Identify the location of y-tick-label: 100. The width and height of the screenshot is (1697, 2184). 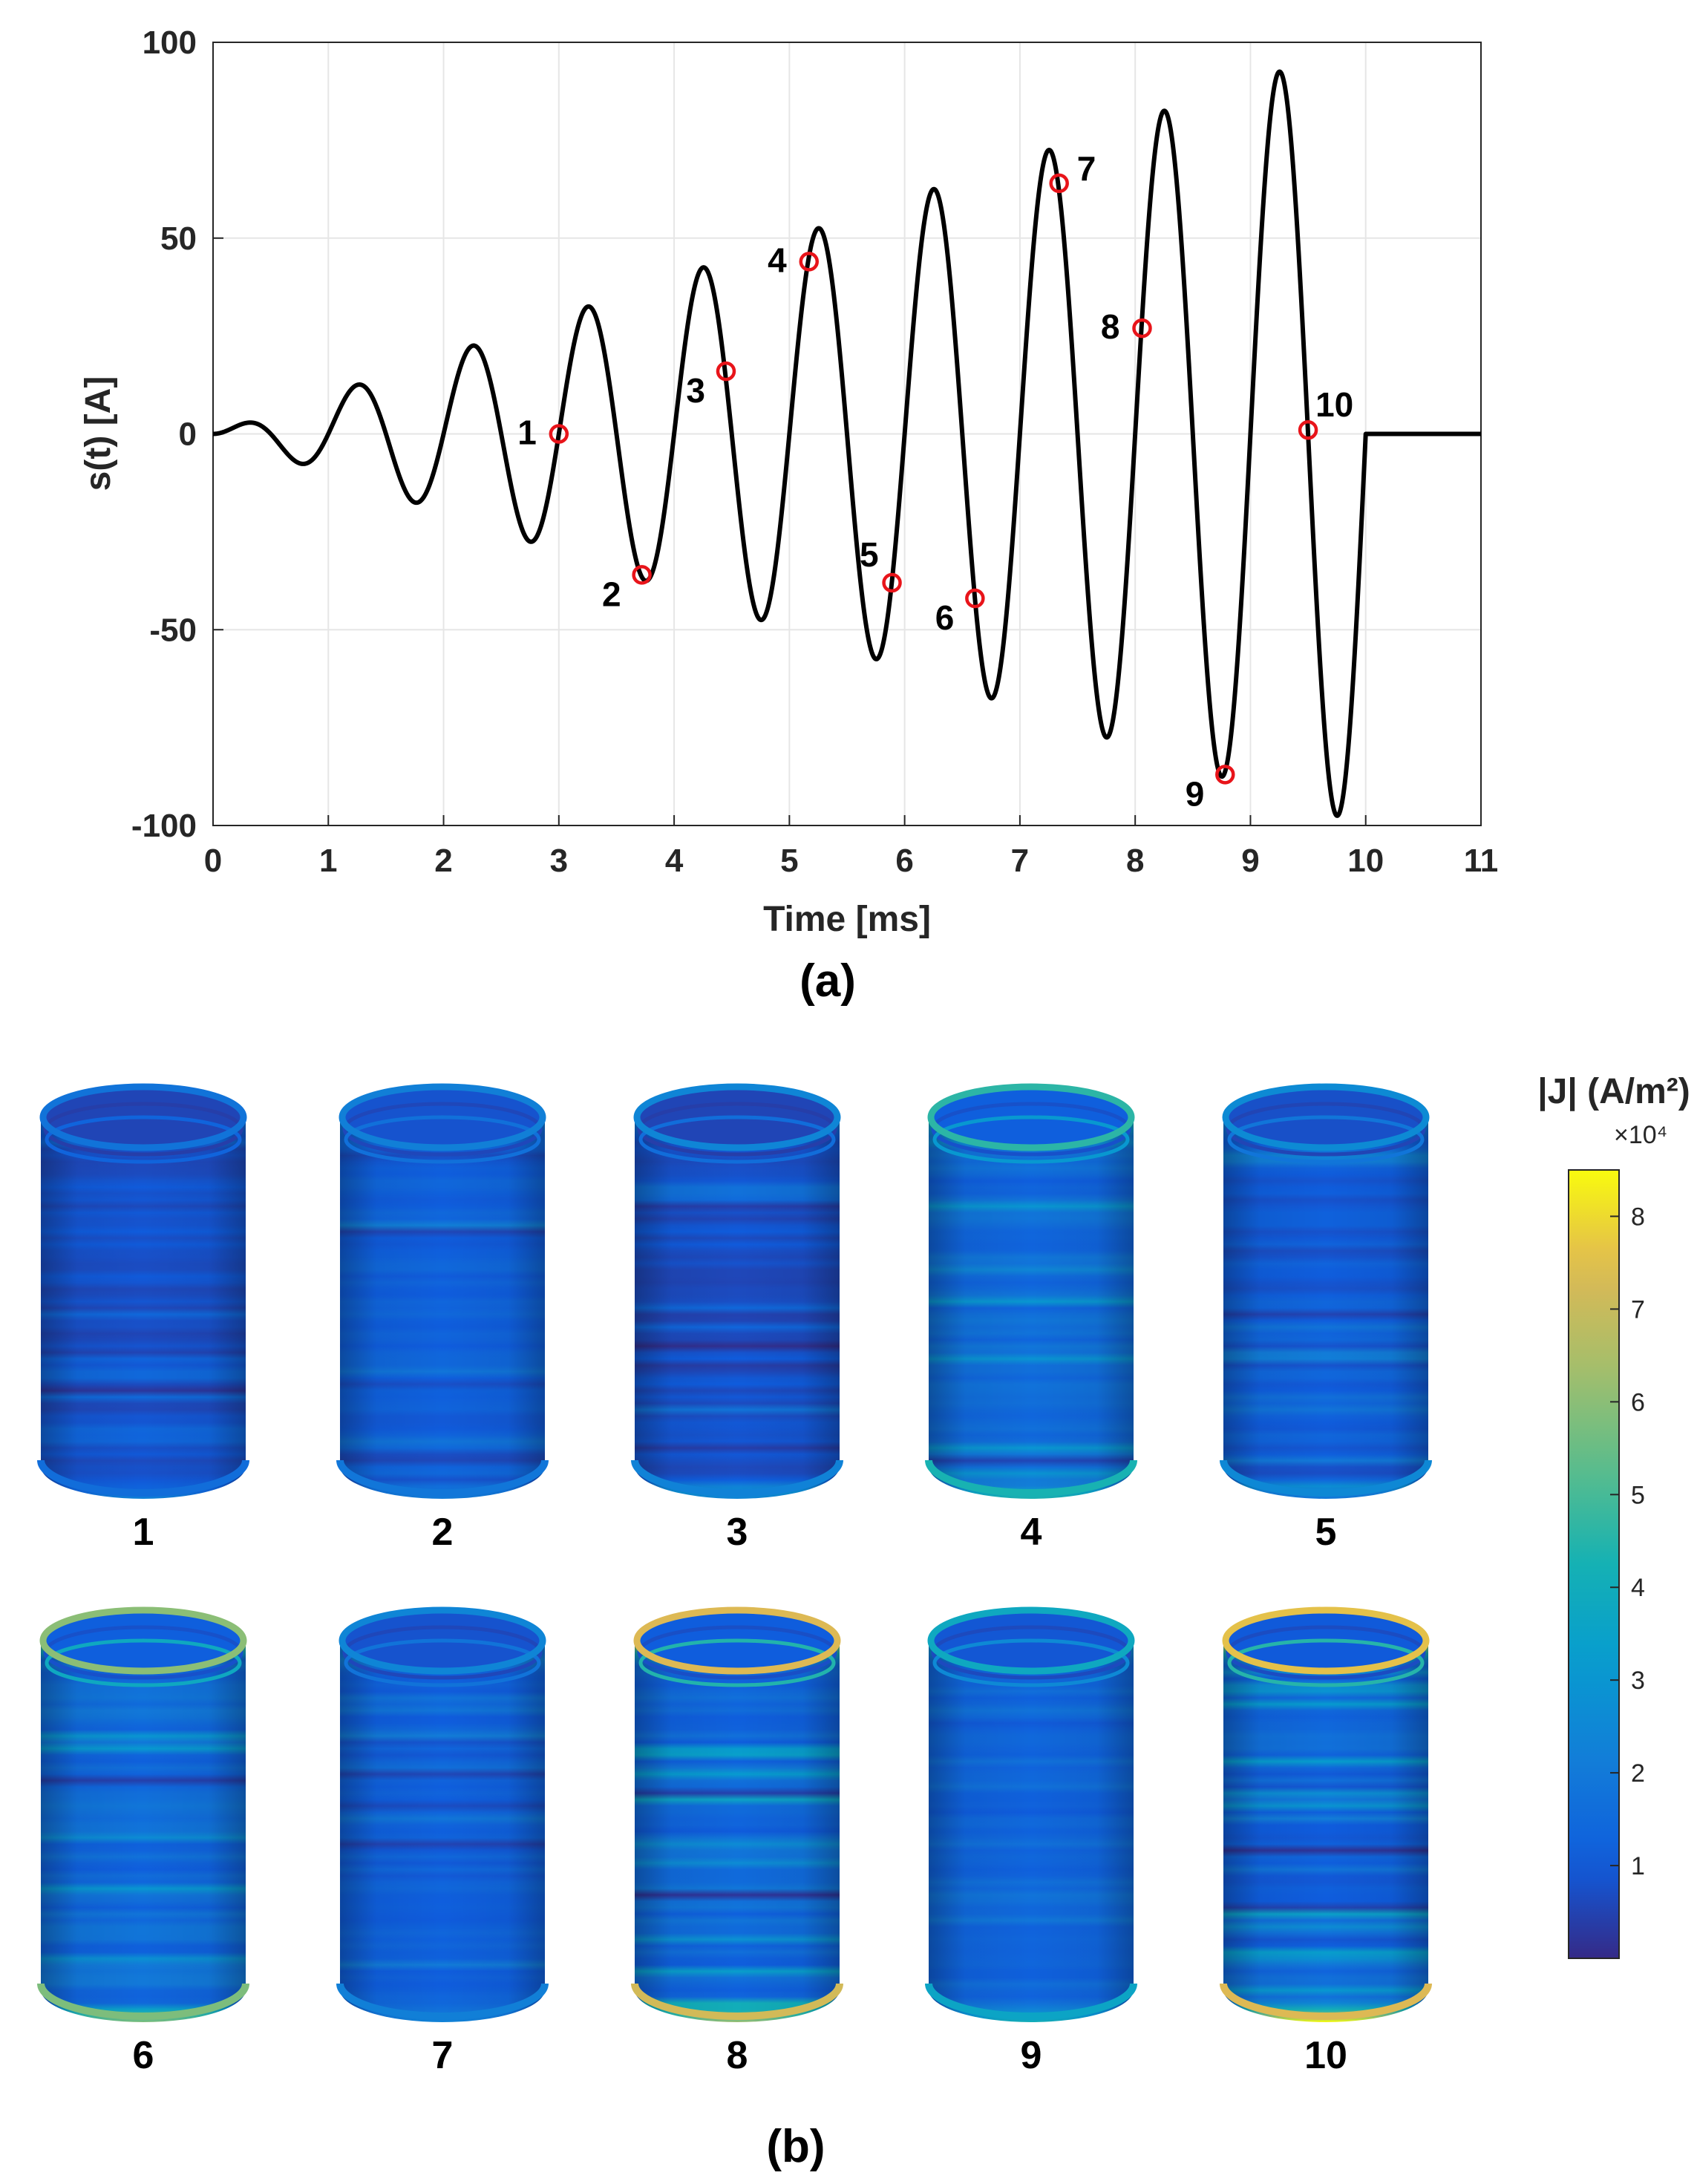
(170, 42).